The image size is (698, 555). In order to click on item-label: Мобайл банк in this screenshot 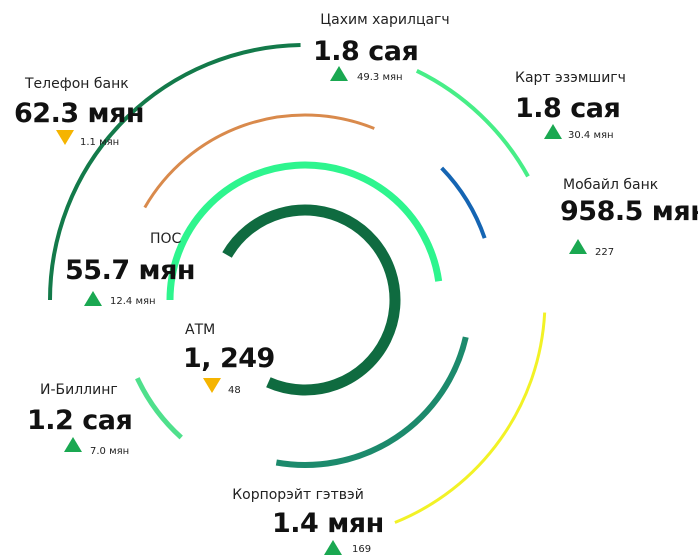, I will do `click(611, 185)`.